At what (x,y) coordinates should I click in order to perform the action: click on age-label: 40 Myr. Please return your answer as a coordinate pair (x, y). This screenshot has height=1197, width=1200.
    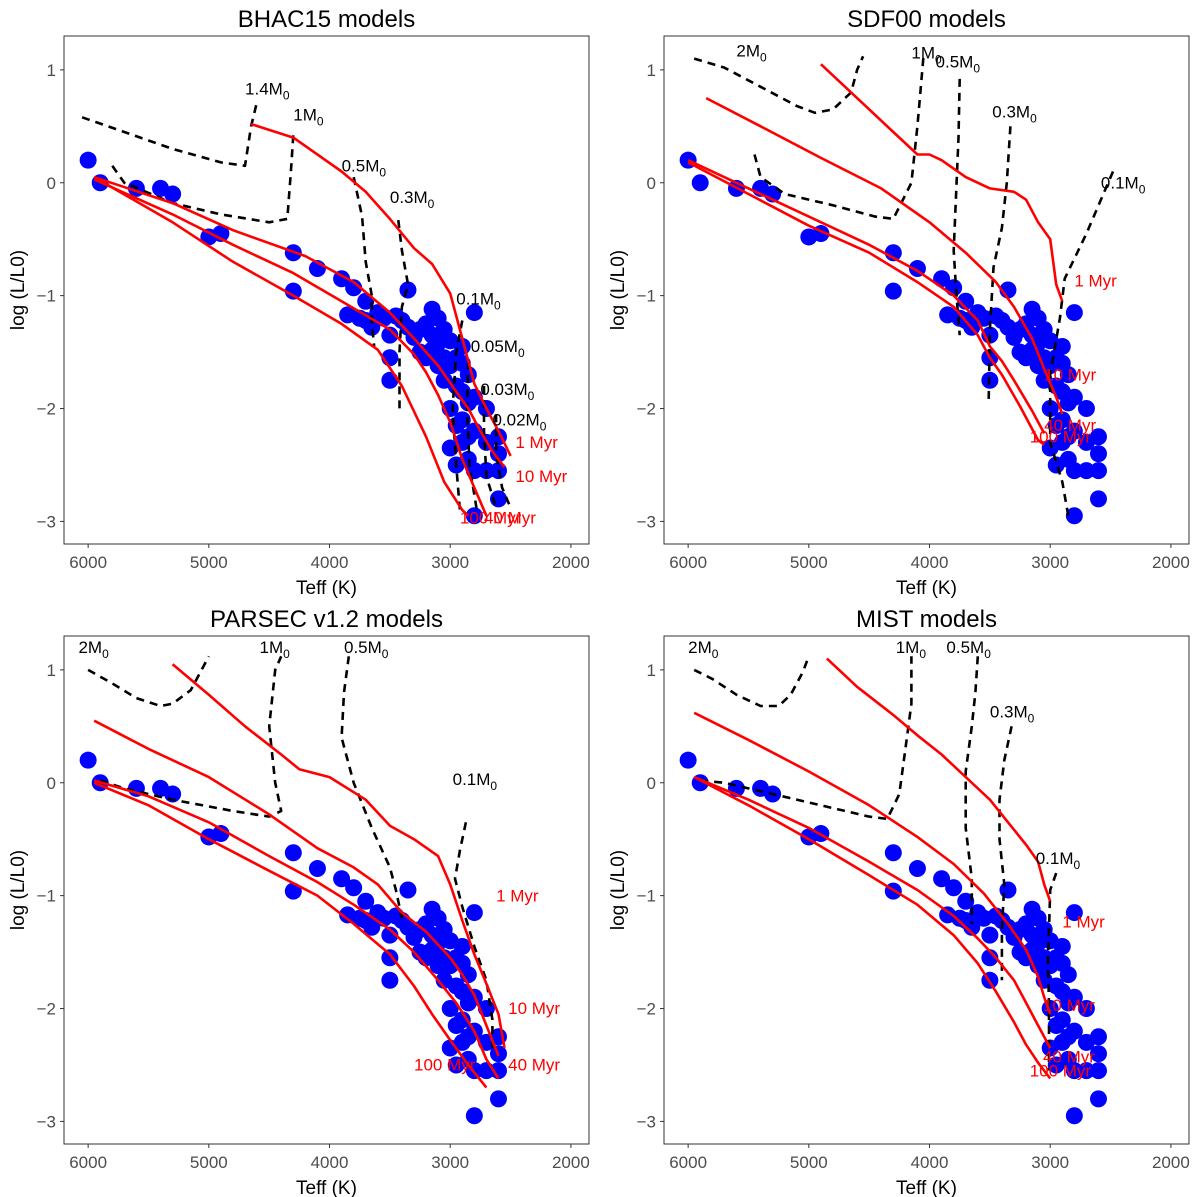
    Looking at the image, I should click on (1069, 1057).